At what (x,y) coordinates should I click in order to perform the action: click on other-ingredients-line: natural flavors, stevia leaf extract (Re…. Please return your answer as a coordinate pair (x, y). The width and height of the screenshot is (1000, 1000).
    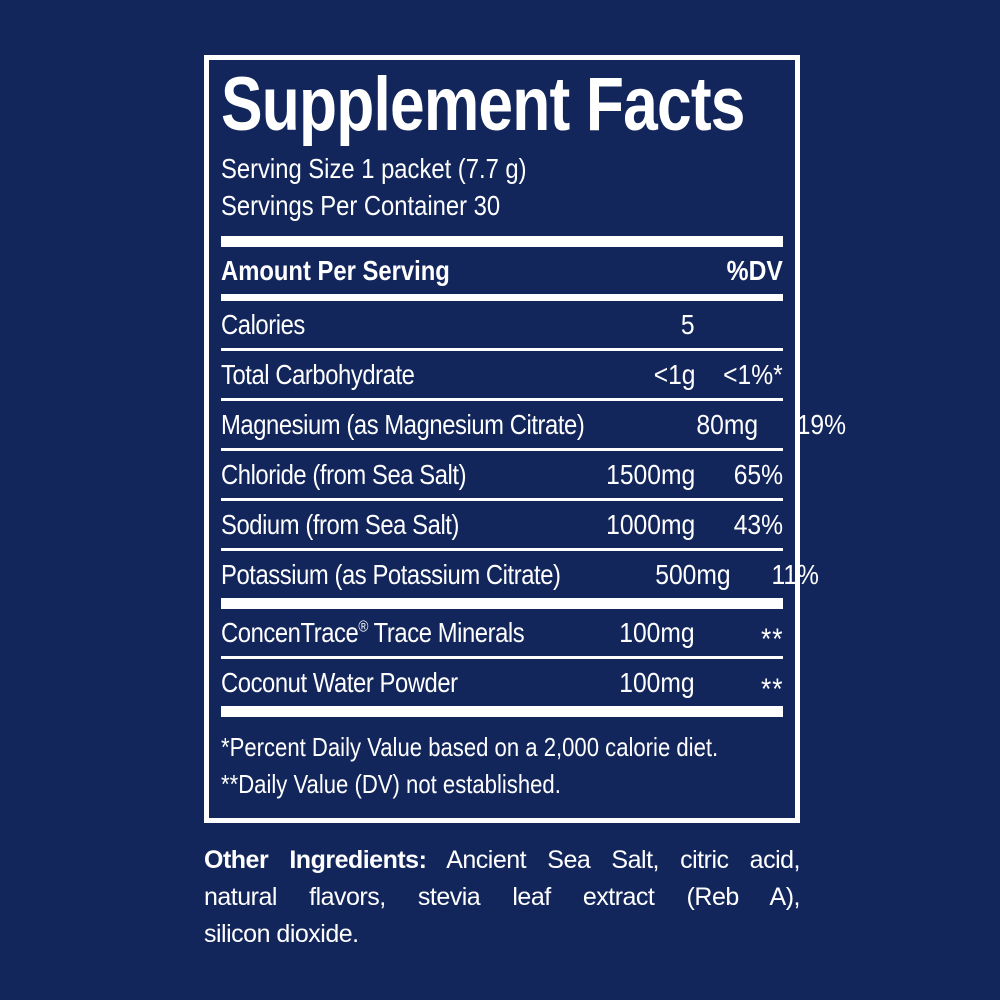
    Looking at the image, I should click on (502, 897).